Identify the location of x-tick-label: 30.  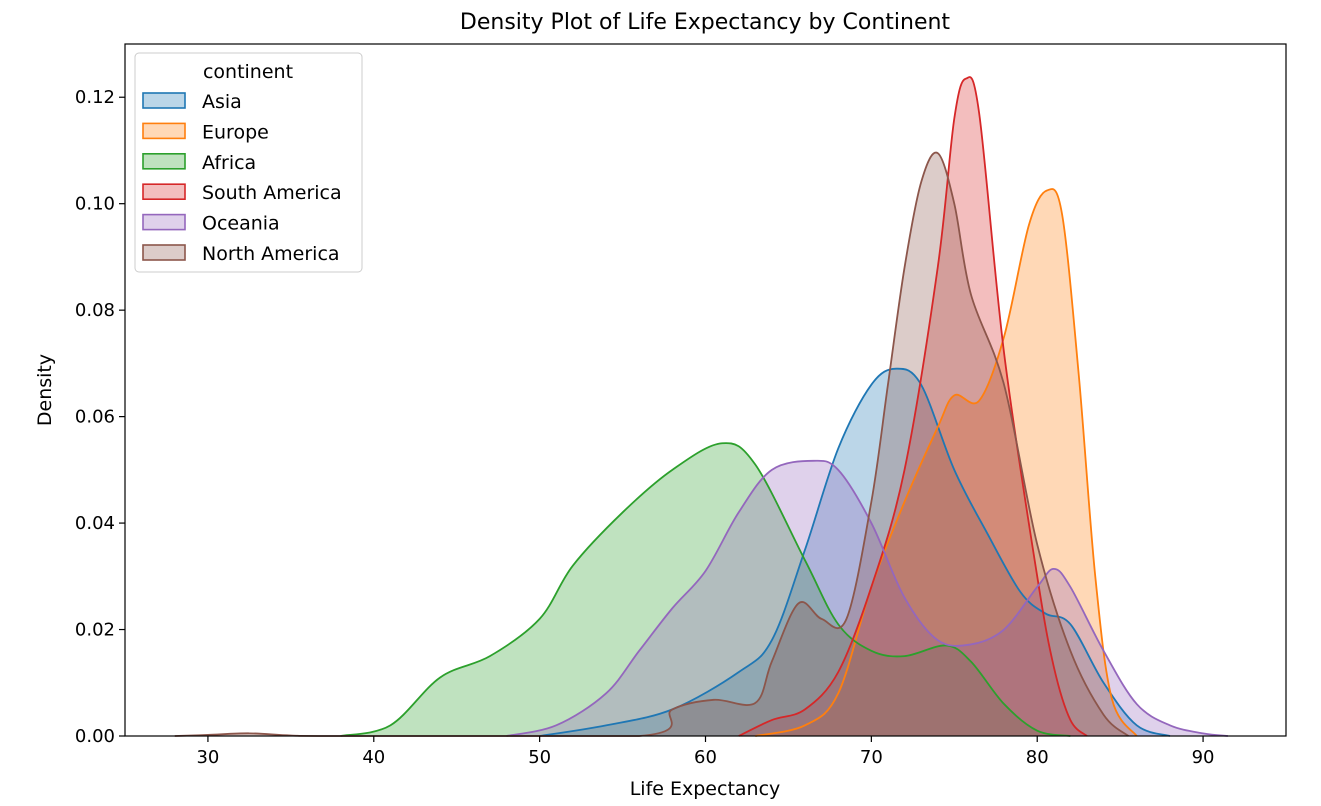
(207, 757).